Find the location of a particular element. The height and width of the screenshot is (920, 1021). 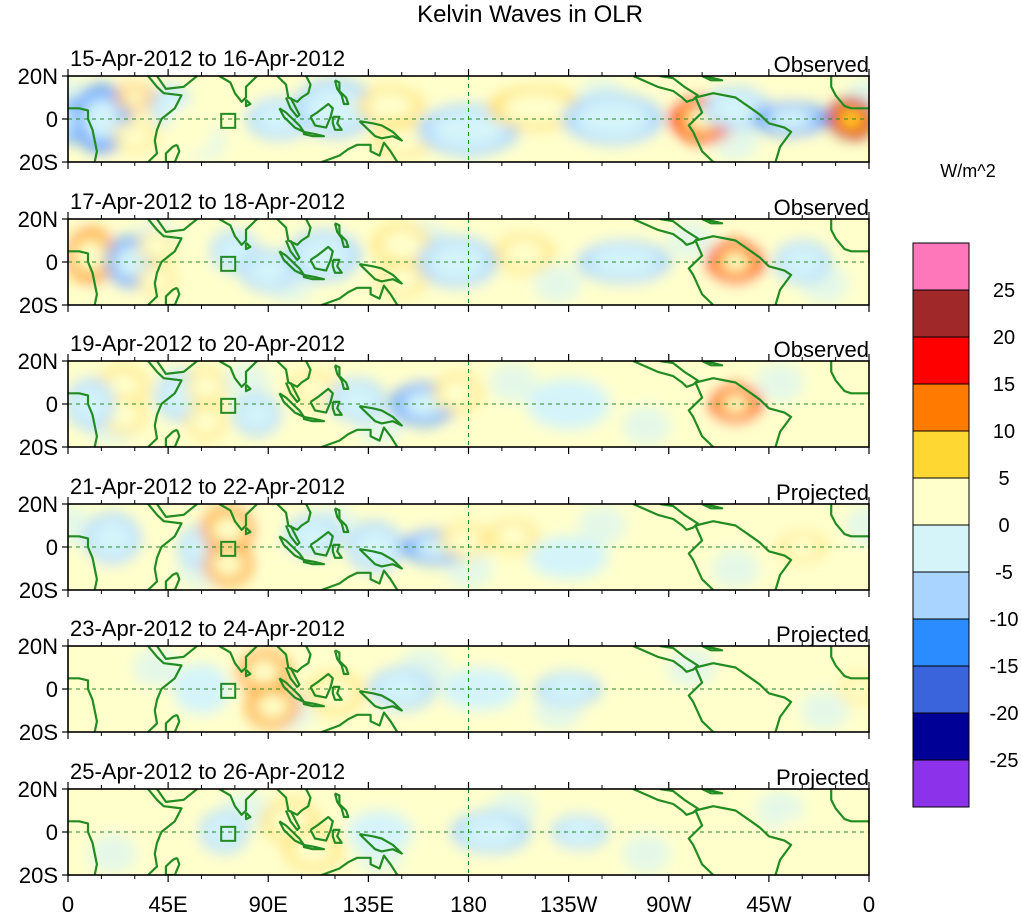

colorbar-level-label: -25 is located at coordinates (1004, 761).